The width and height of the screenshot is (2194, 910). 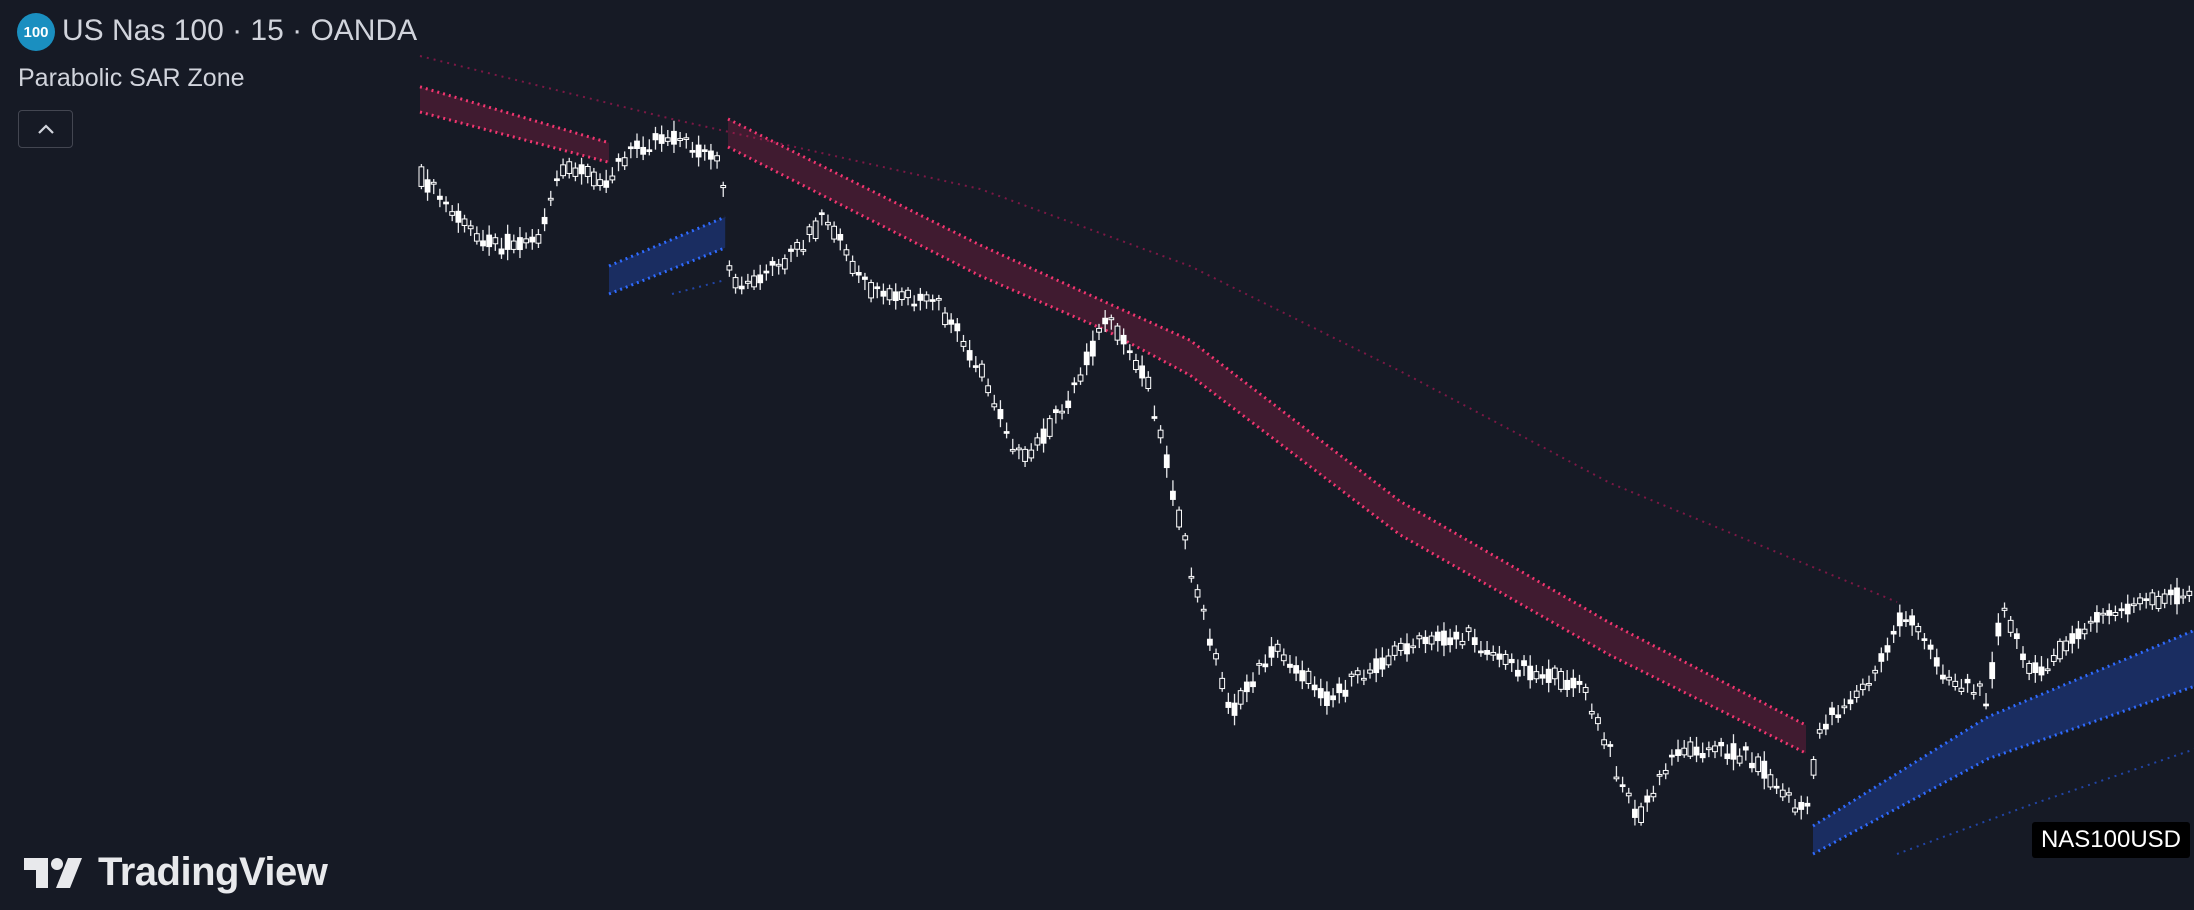 I want to click on zone-fill, so click(x=667, y=255).